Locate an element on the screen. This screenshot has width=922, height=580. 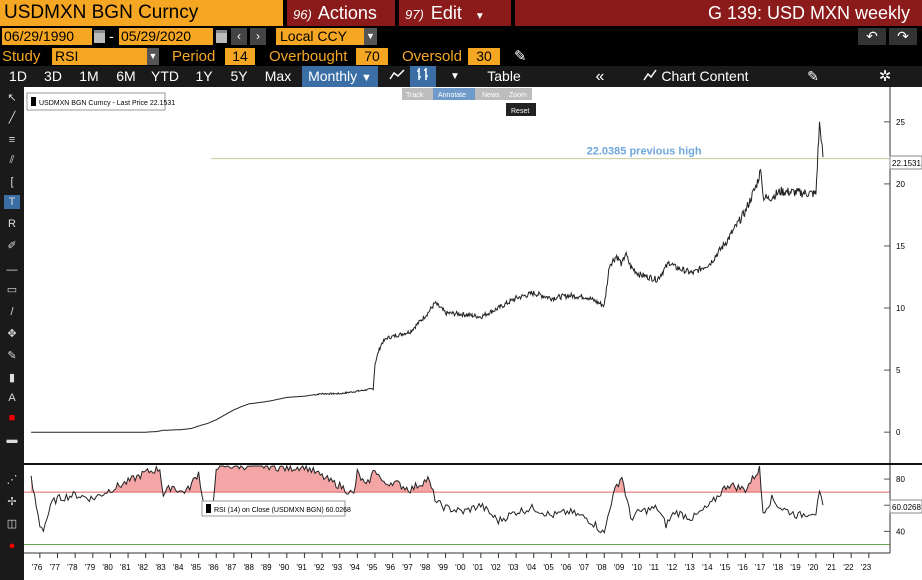
text-tool-icon: T is located at coordinates (12, 202).